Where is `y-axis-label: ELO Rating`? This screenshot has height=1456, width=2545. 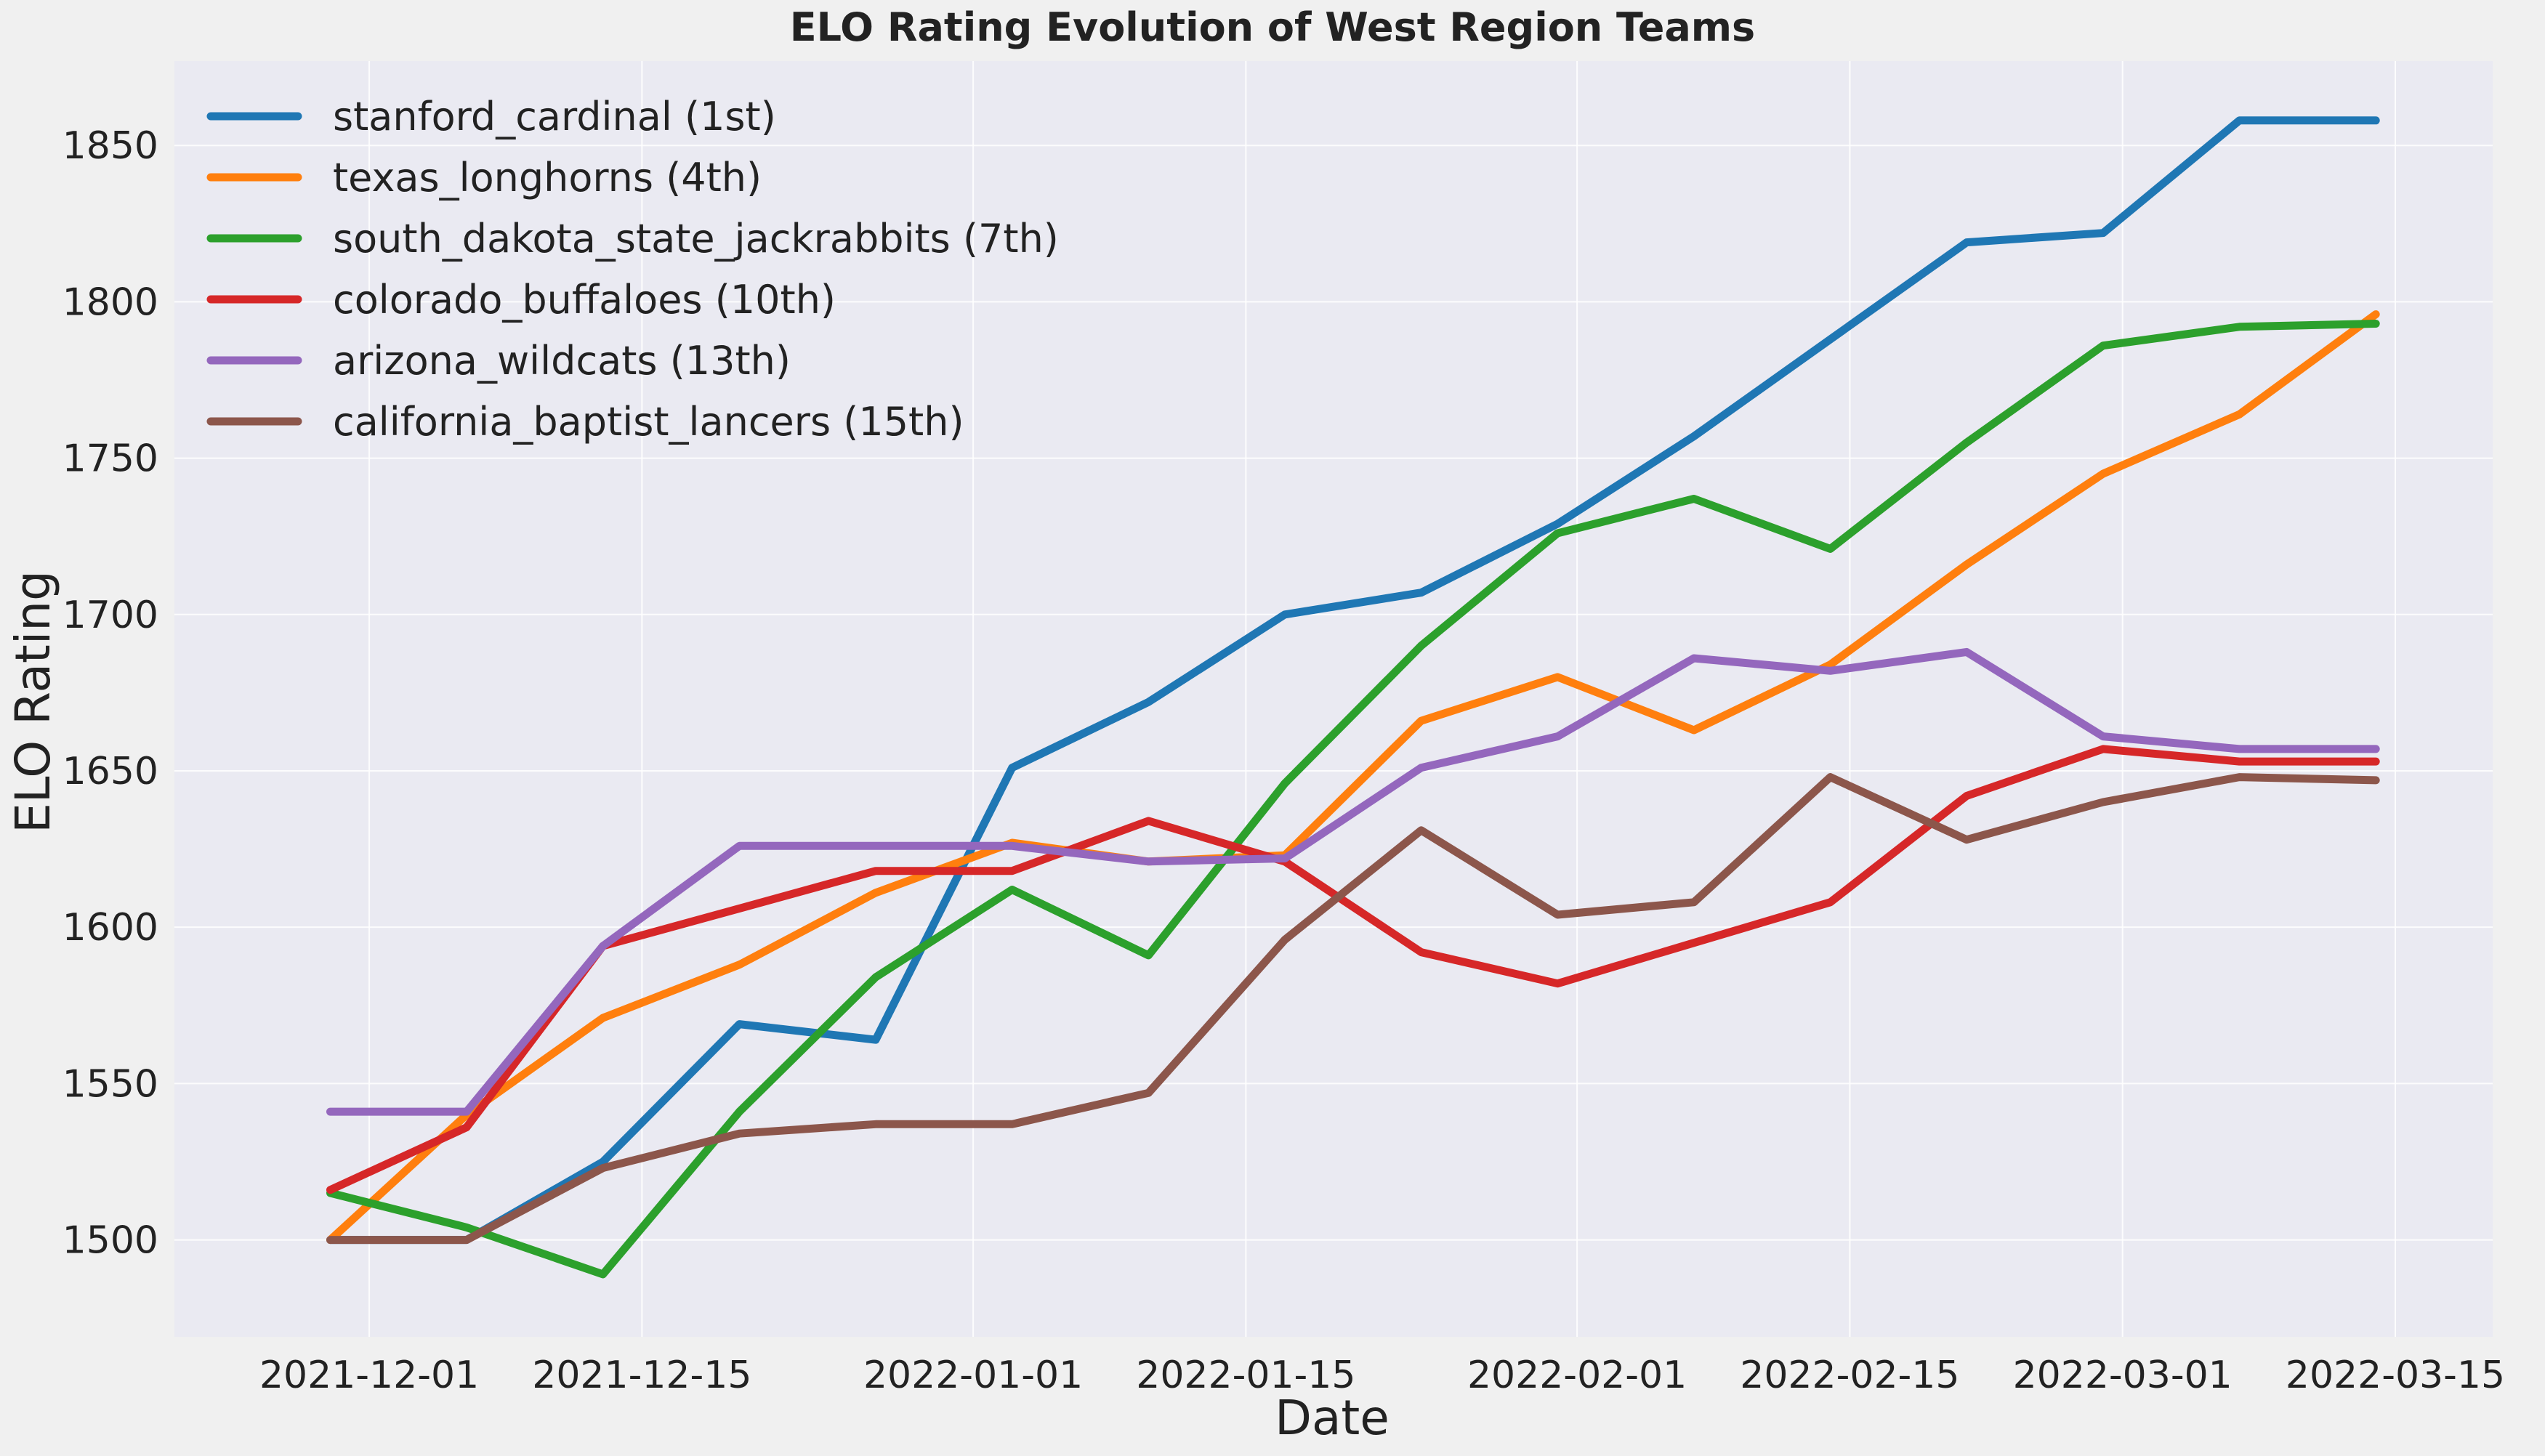 y-axis-label: ELO Rating is located at coordinates (33, 701).